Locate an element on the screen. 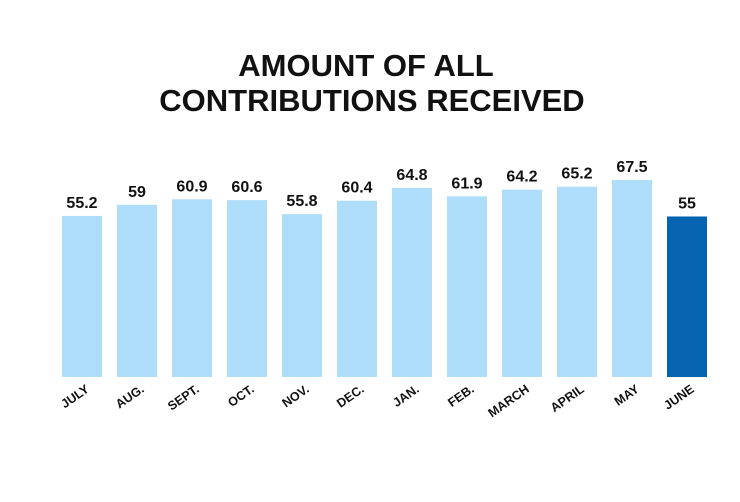  value-label: 67.5 is located at coordinates (631, 167).